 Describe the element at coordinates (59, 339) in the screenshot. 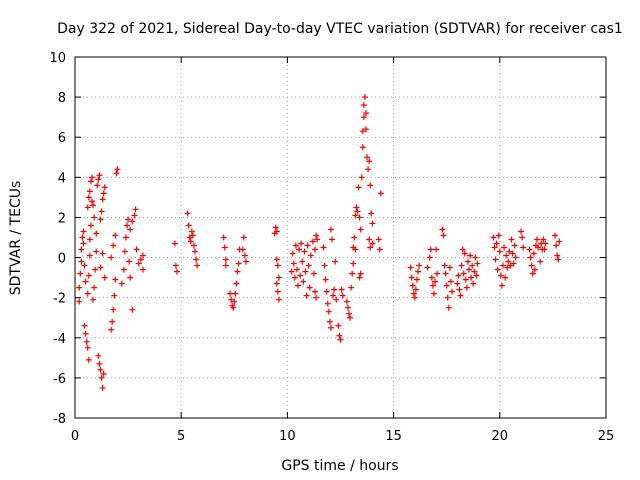

I see `y-tick-label: -4` at that location.